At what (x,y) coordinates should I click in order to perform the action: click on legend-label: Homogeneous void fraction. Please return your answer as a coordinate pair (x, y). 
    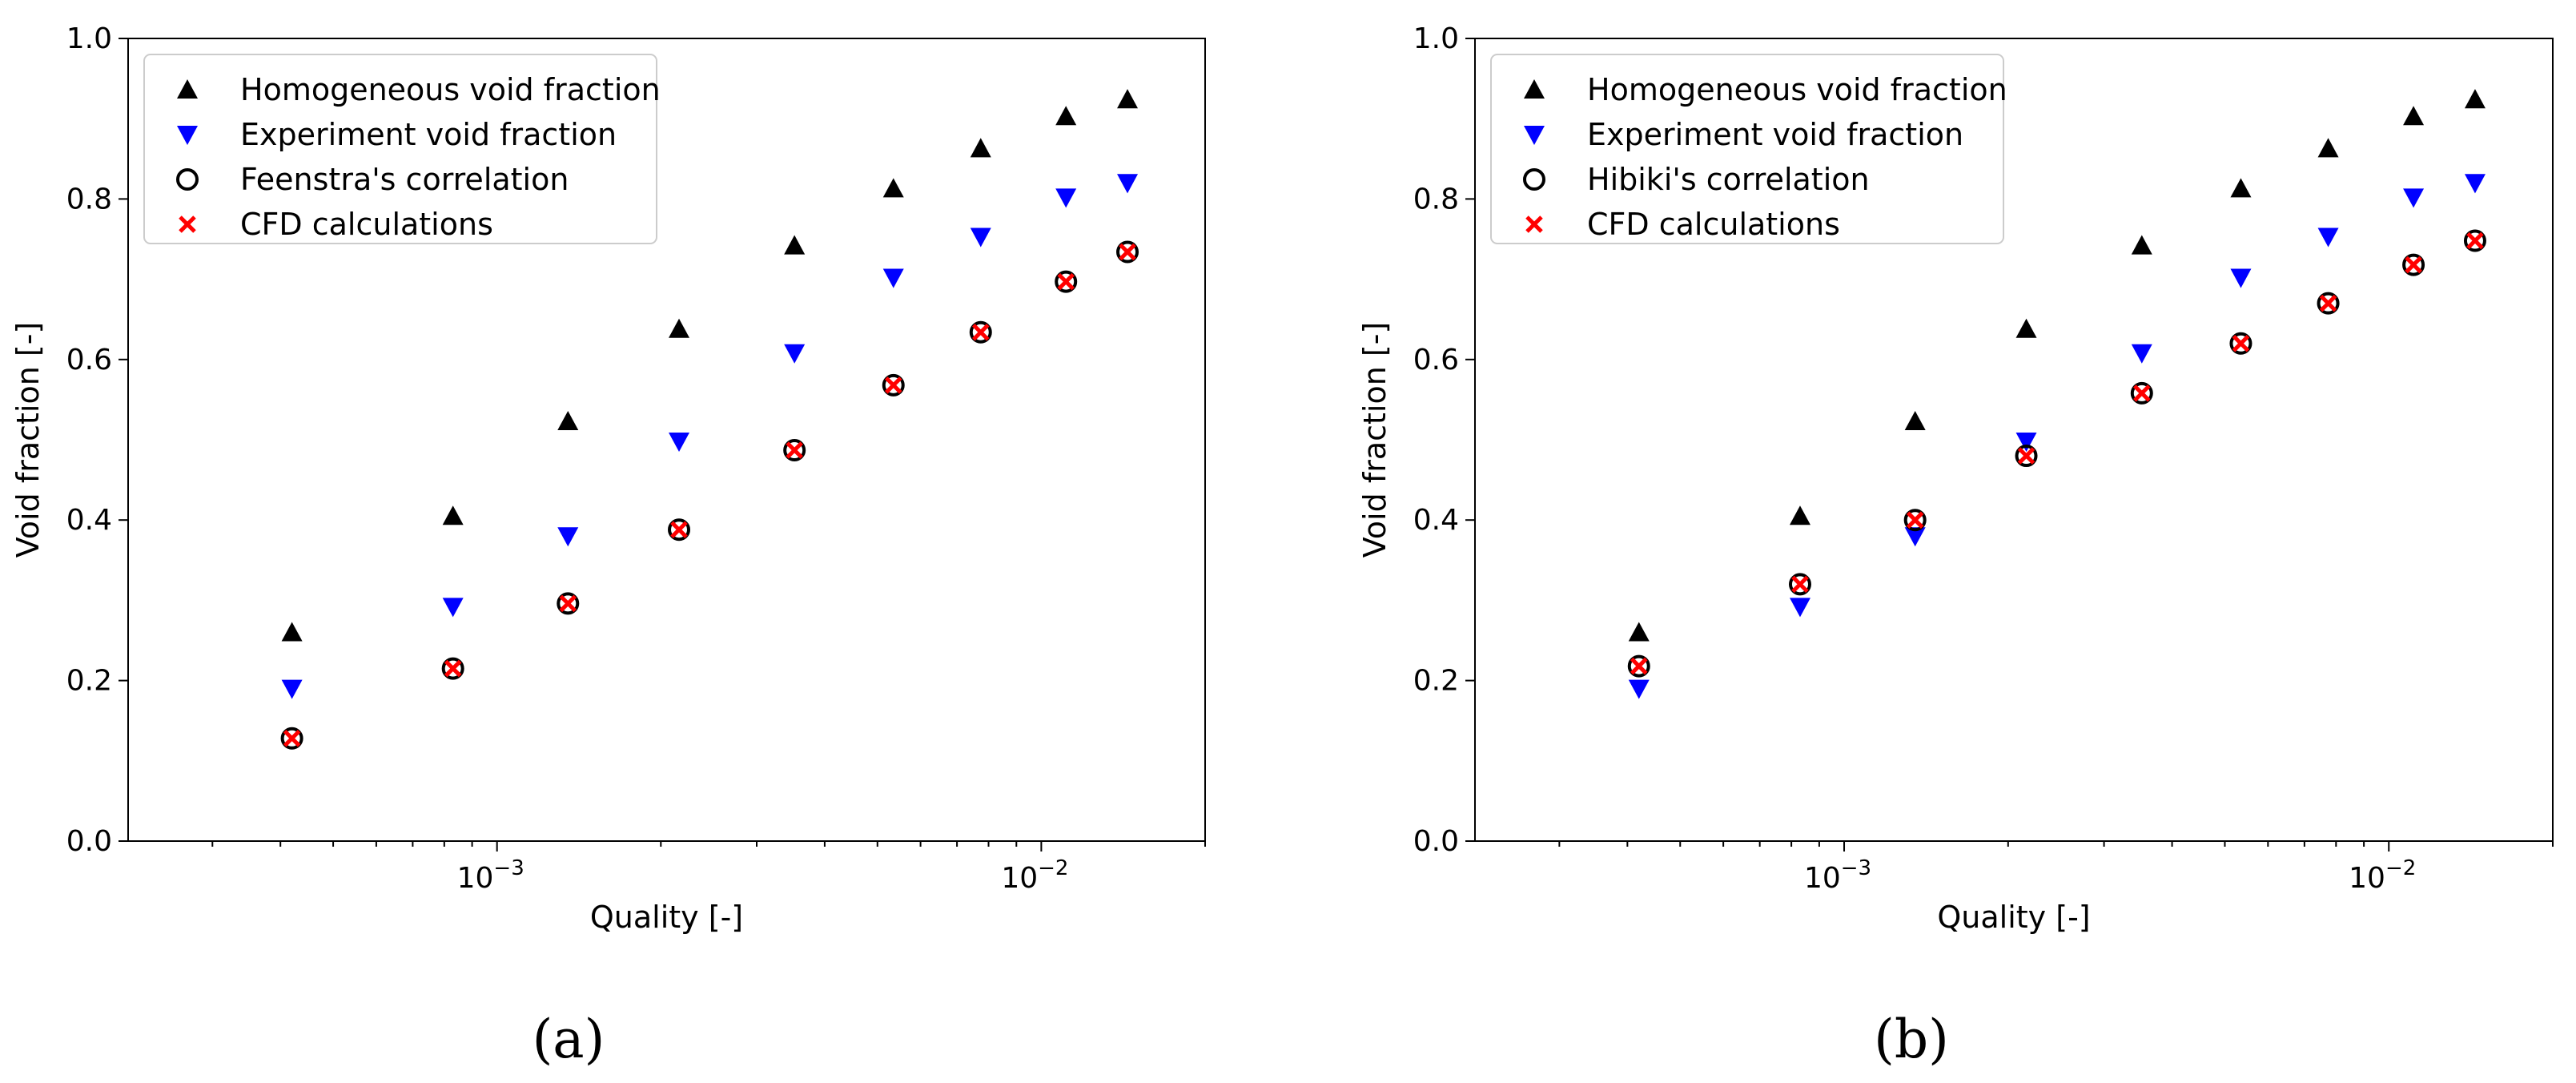
    Looking at the image, I should click on (450, 89).